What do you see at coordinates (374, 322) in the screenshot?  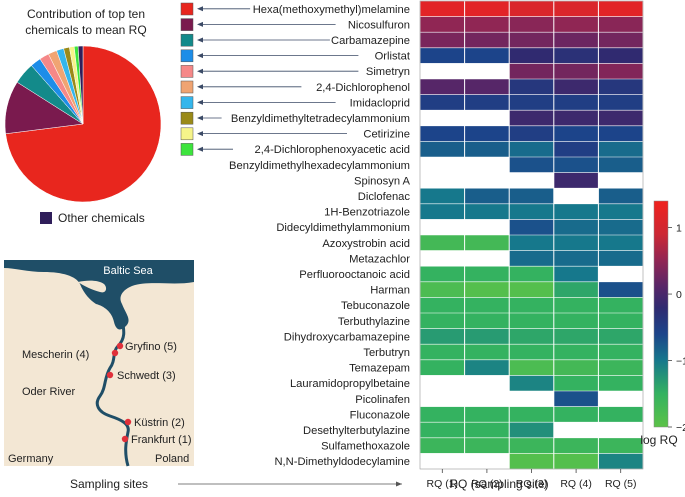 I see `row-label-terbuthylazine: Terbuthylazine` at bounding box center [374, 322].